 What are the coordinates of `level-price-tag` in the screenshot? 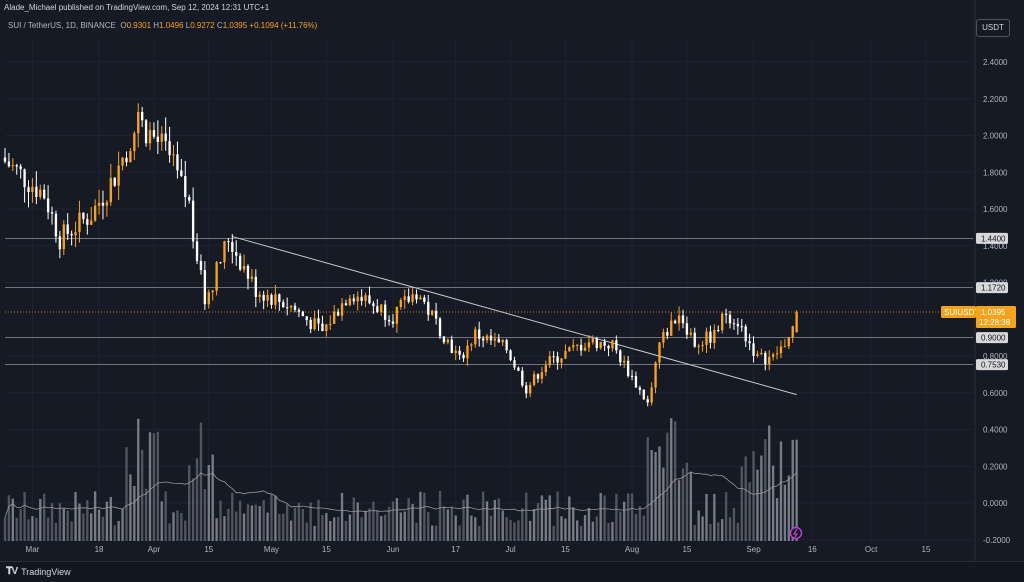 It's located at (992, 238).